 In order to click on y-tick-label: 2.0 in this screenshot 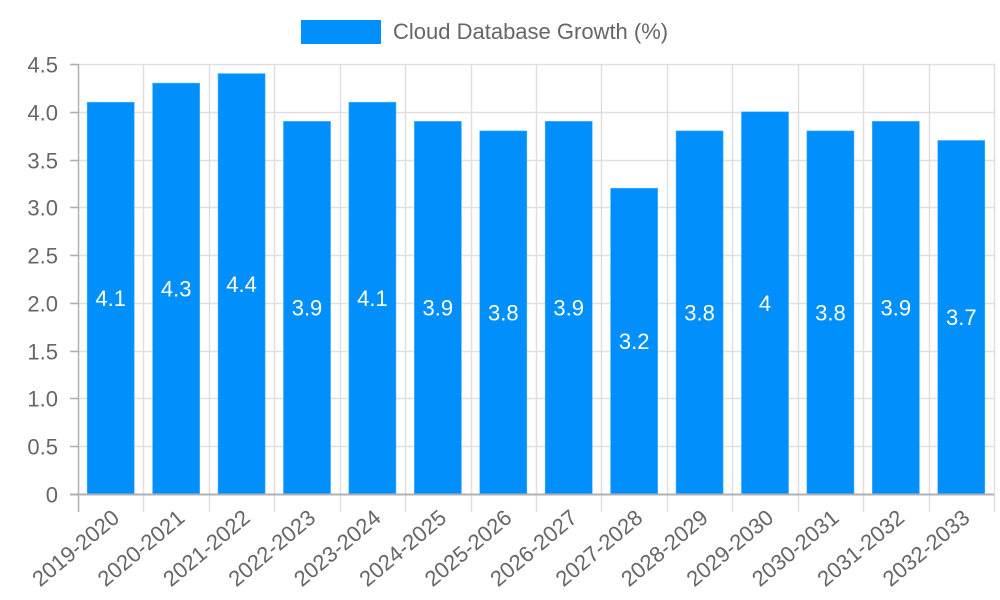, I will do `click(42, 304)`.